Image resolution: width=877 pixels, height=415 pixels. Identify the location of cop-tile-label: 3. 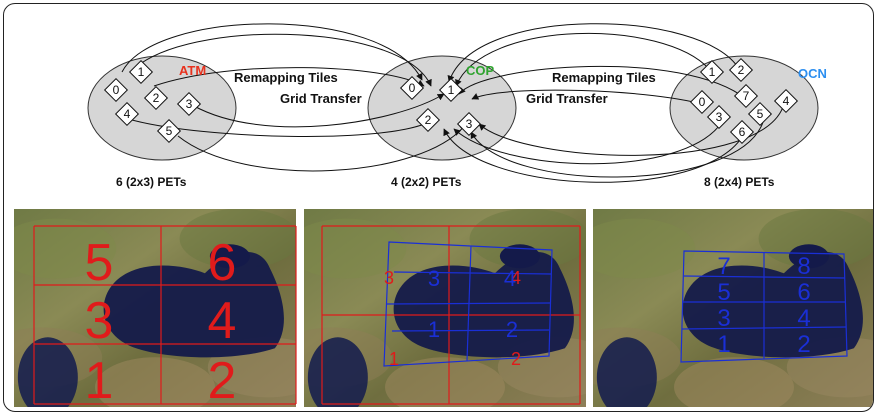
(469, 124).